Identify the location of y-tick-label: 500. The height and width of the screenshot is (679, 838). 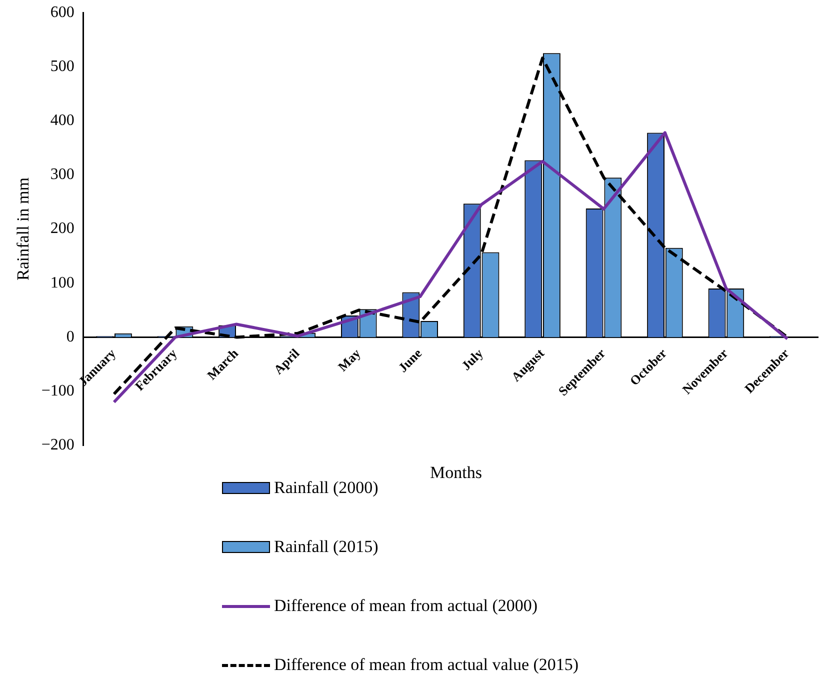
(62, 66).